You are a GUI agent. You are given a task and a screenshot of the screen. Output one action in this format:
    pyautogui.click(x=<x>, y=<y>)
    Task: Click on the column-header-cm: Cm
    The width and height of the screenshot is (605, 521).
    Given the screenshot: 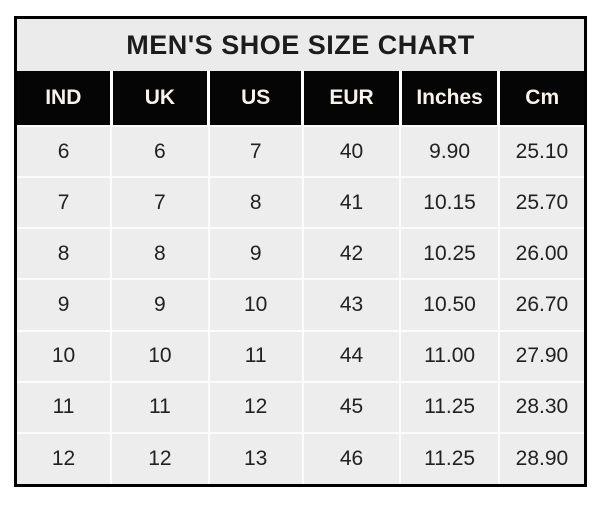 What is the action you would take?
    pyautogui.click(x=540, y=98)
    